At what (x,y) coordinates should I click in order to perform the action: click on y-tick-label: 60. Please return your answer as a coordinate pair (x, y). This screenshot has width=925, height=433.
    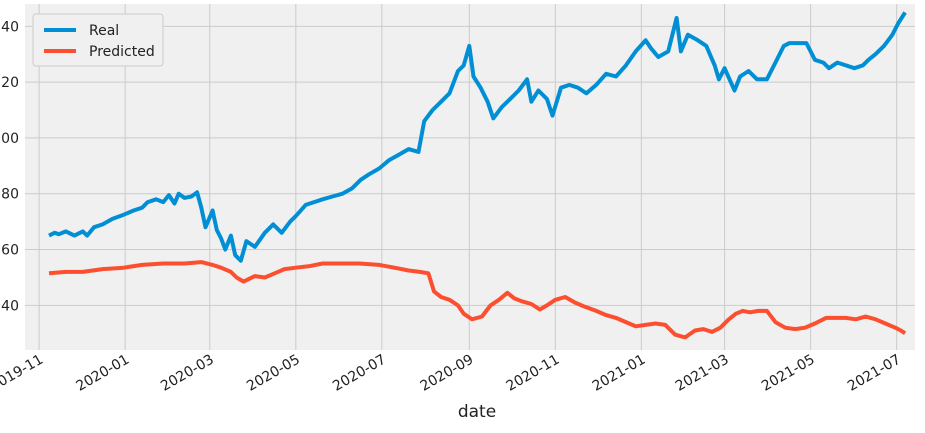
    Looking at the image, I should click on (10, 251).